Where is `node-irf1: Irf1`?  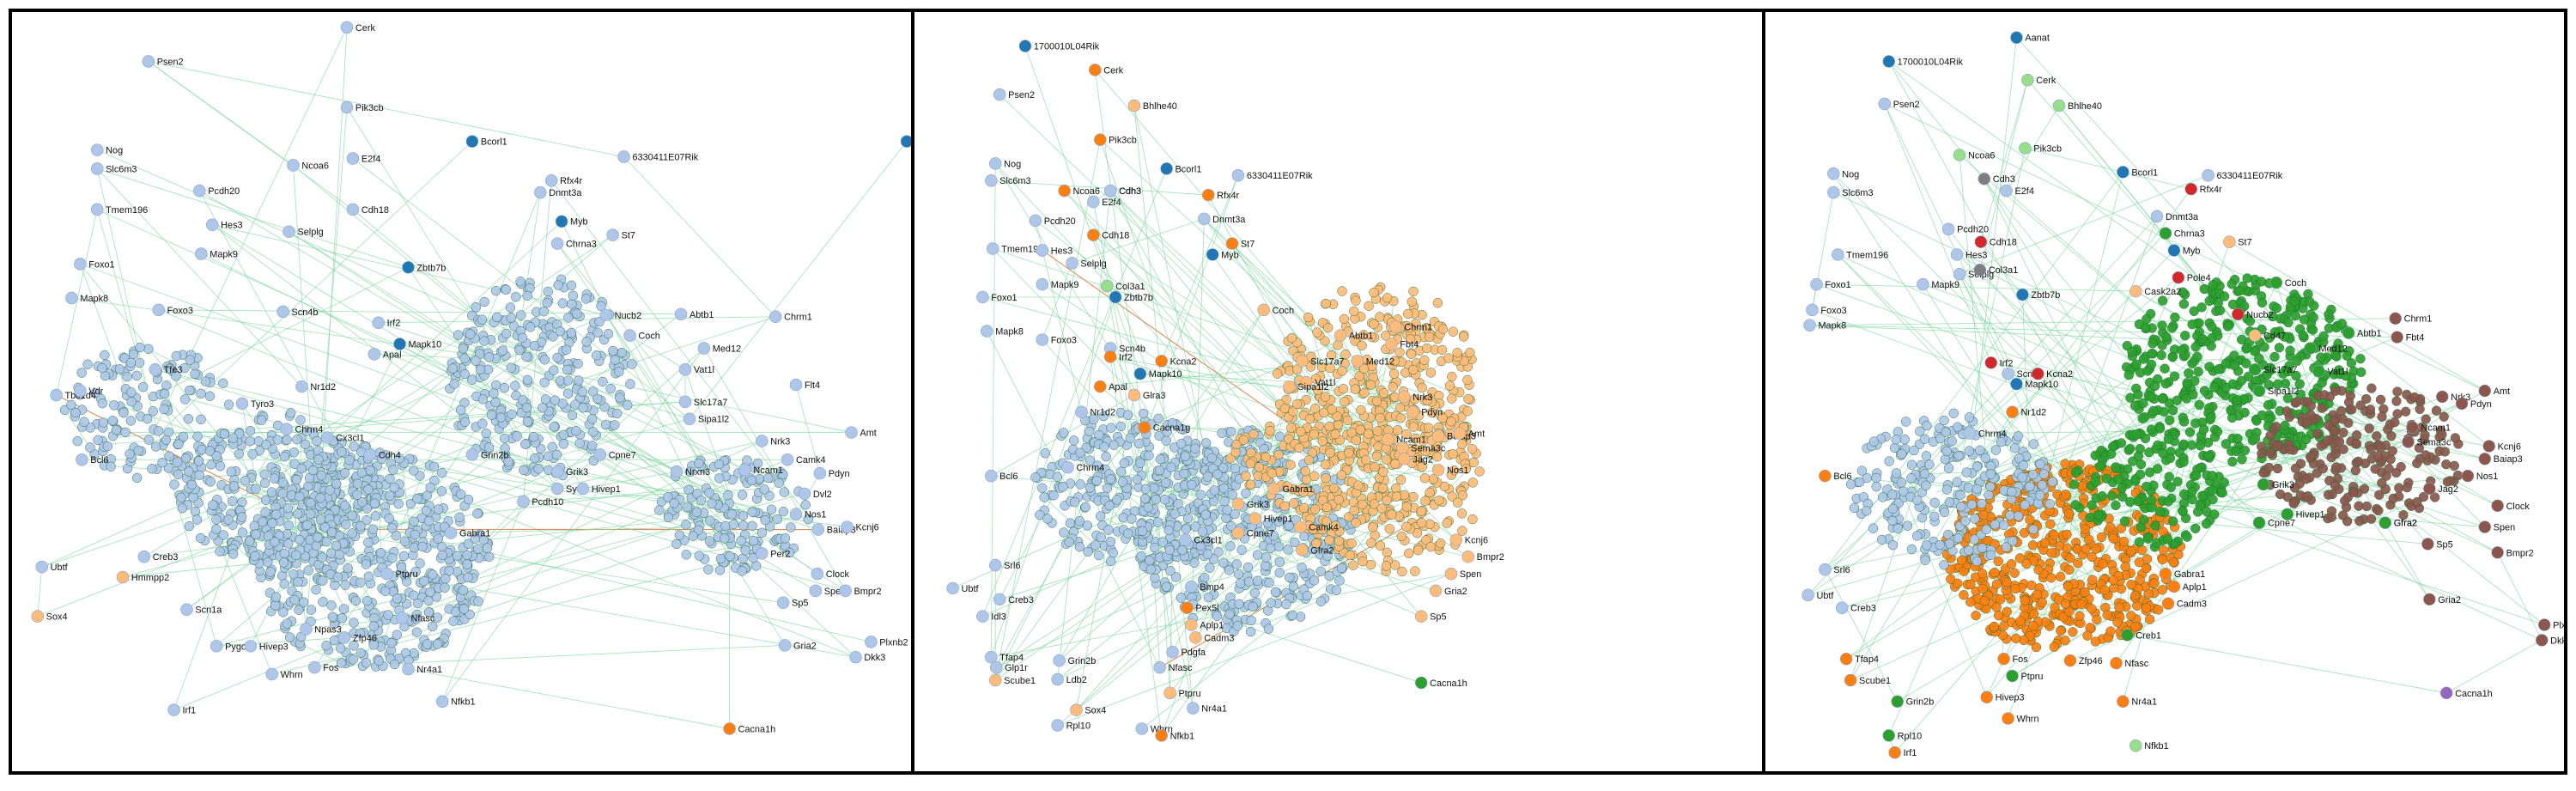 node-irf1: Irf1 is located at coordinates (182, 710).